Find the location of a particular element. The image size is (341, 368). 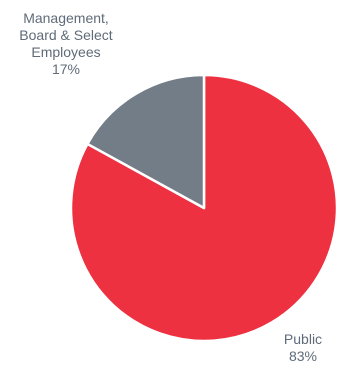

slice-label-line: Public is located at coordinates (303, 339).